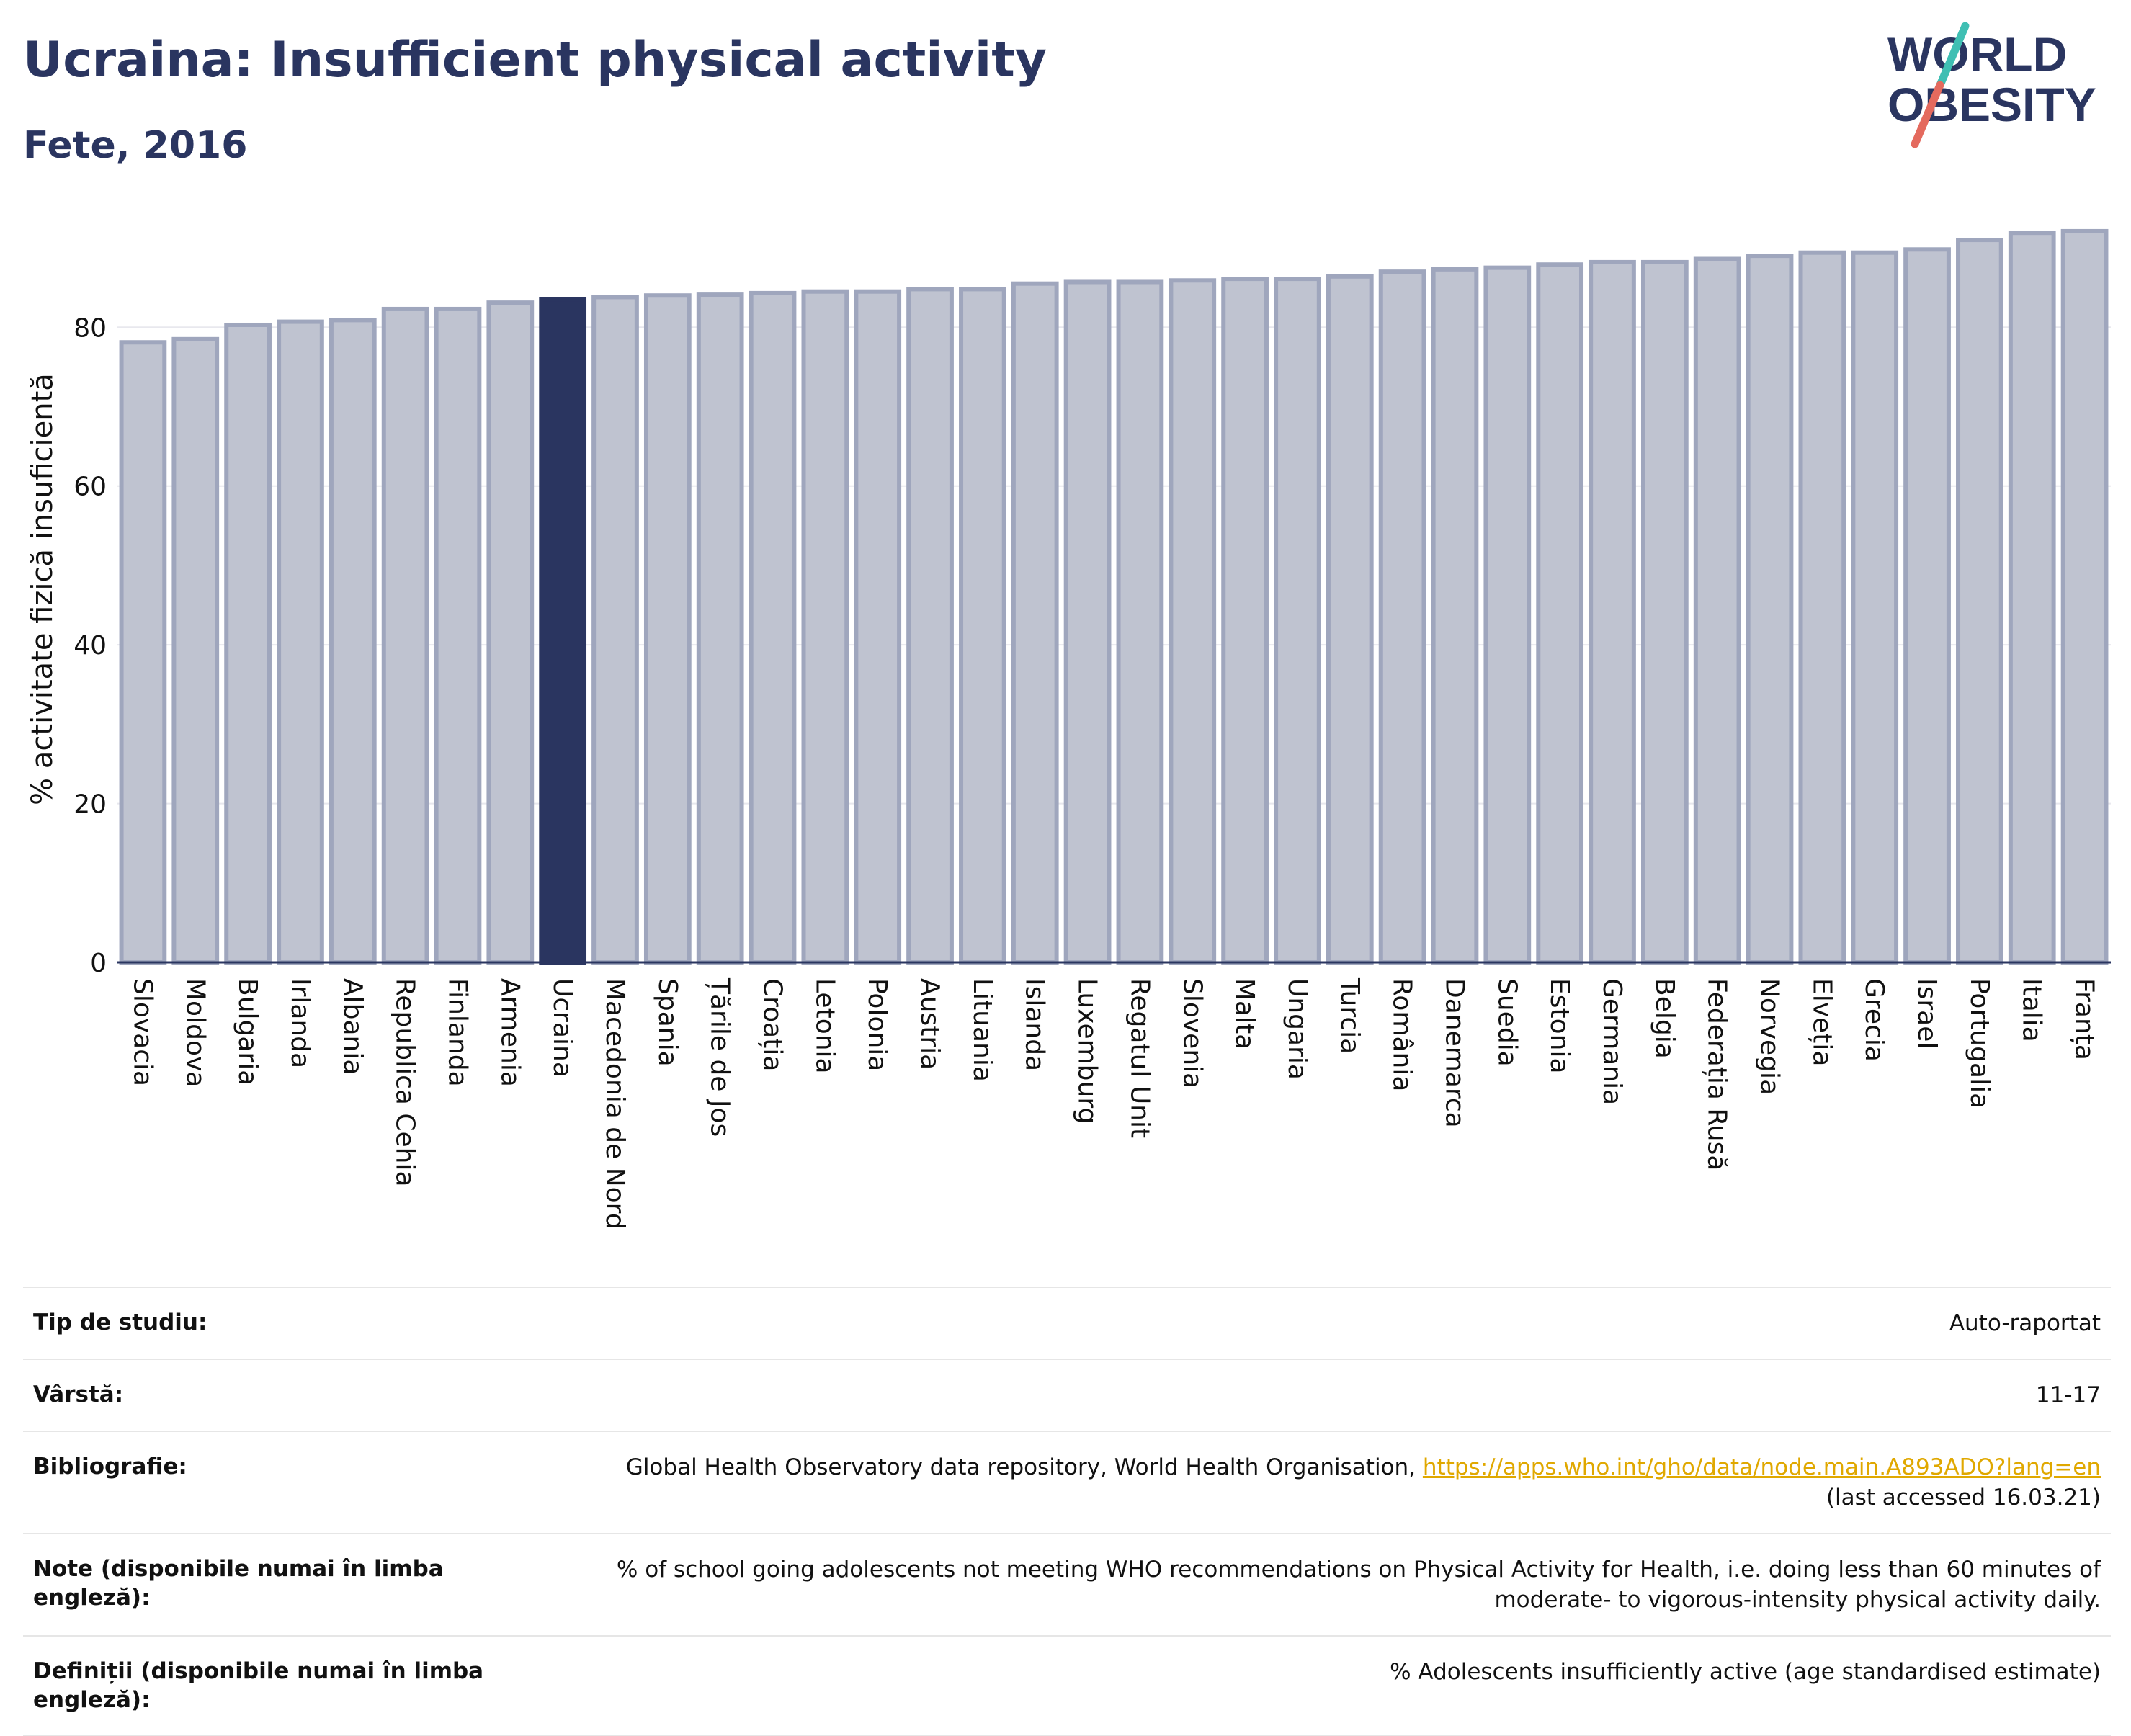 The width and height of the screenshot is (2131, 1736). Describe the element at coordinates (90, 646) in the screenshot. I see `y-tick-label: 40` at that location.